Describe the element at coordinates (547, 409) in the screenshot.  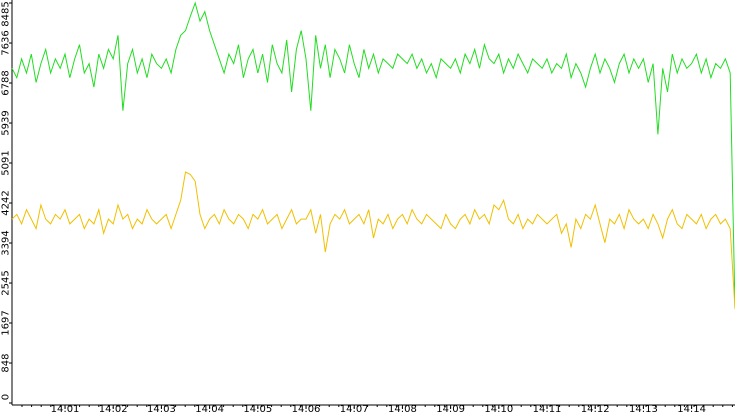
I see `x-tick-label: 14:11` at that location.